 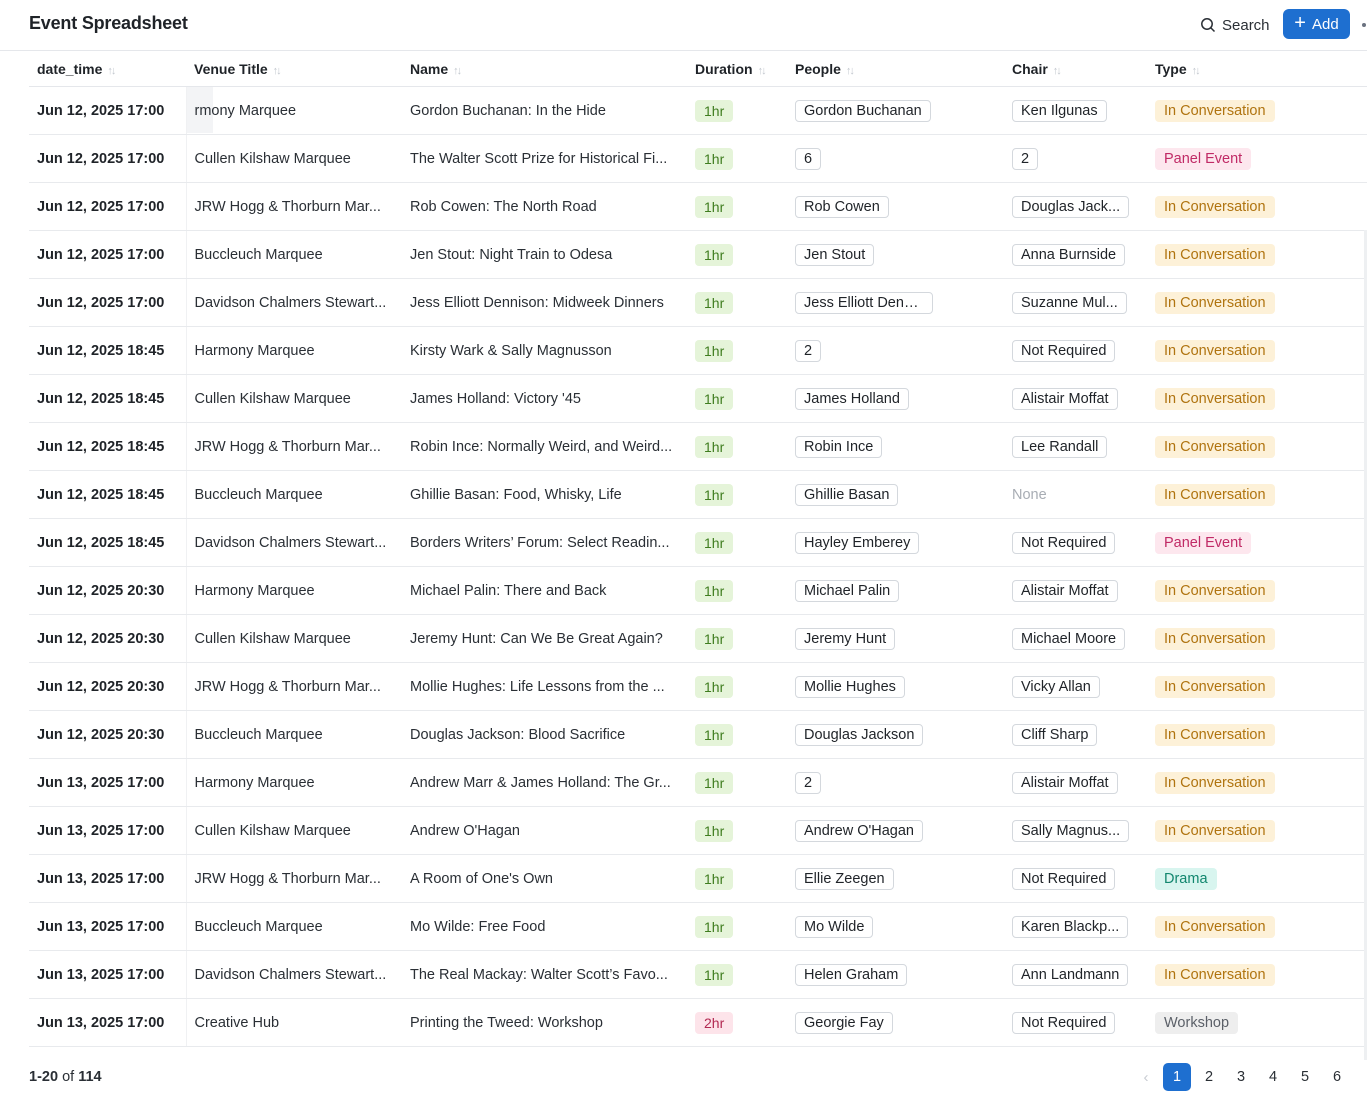 I want to click on cell-name: James Holland: Victory '45, so click(x=544, y=398).